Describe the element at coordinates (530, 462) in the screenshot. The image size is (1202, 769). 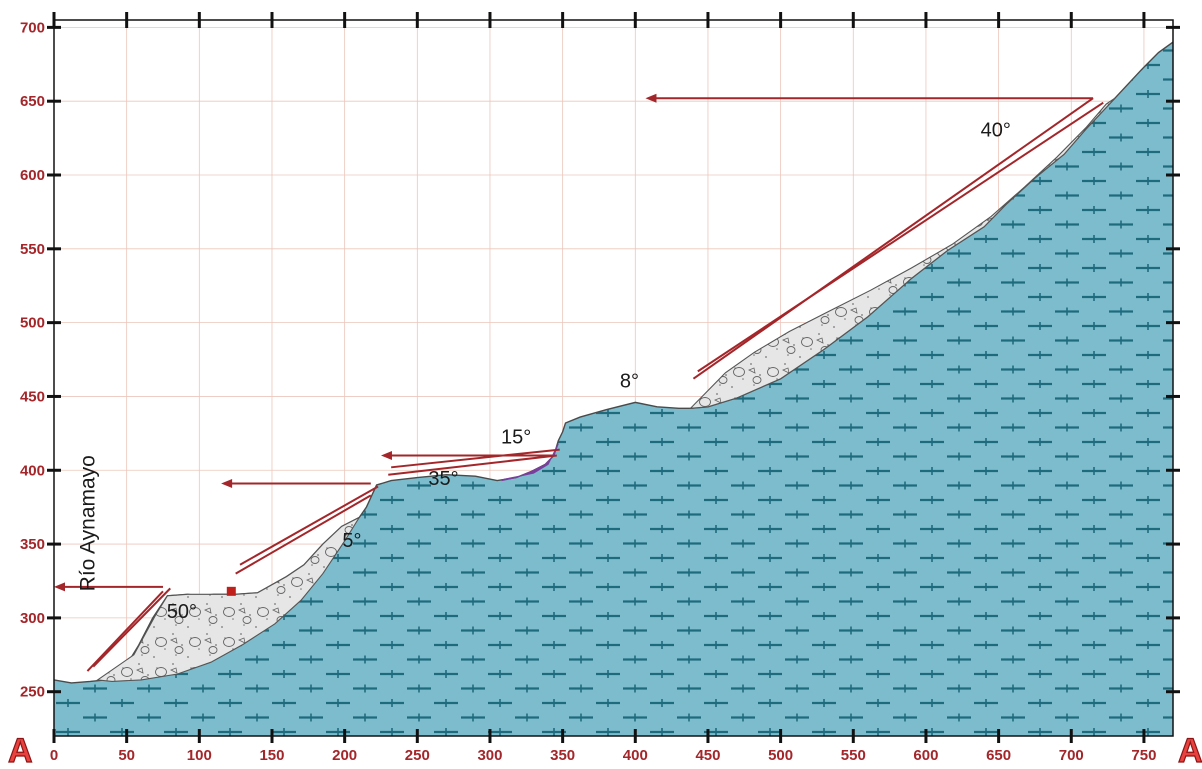
I see `deposit-middle-lens` at that location.